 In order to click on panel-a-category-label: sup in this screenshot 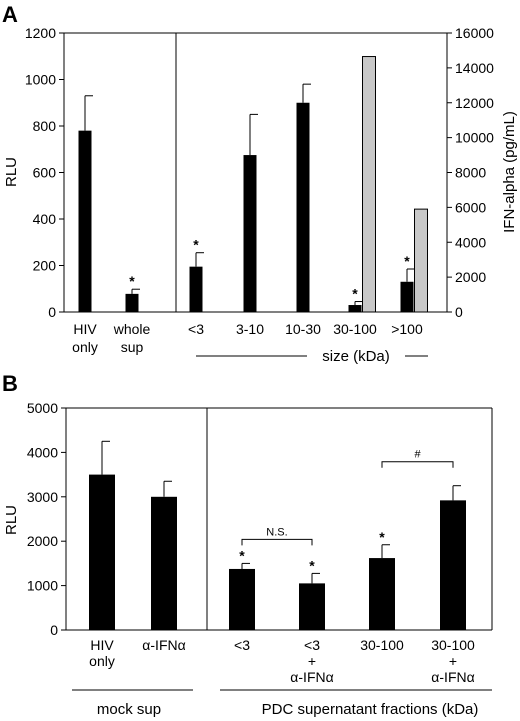, I will do `click(132, 347)`.